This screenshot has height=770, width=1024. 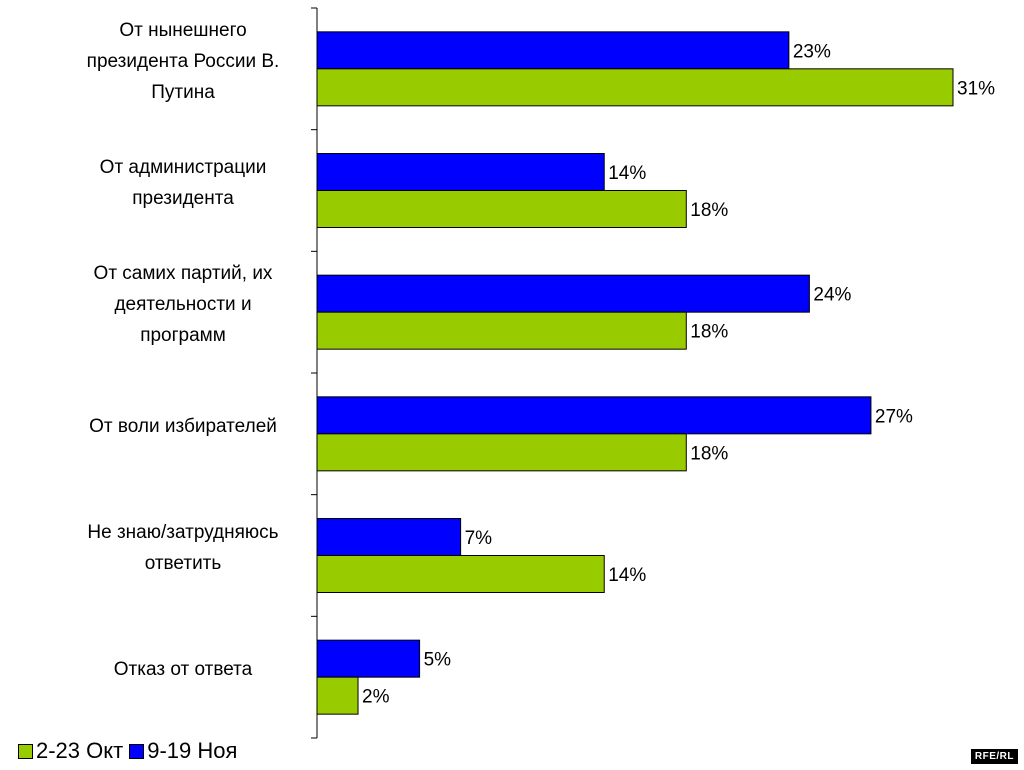 I want to click on legend-item-nov: 9-19 Ноя, so click(x=183, y=751).